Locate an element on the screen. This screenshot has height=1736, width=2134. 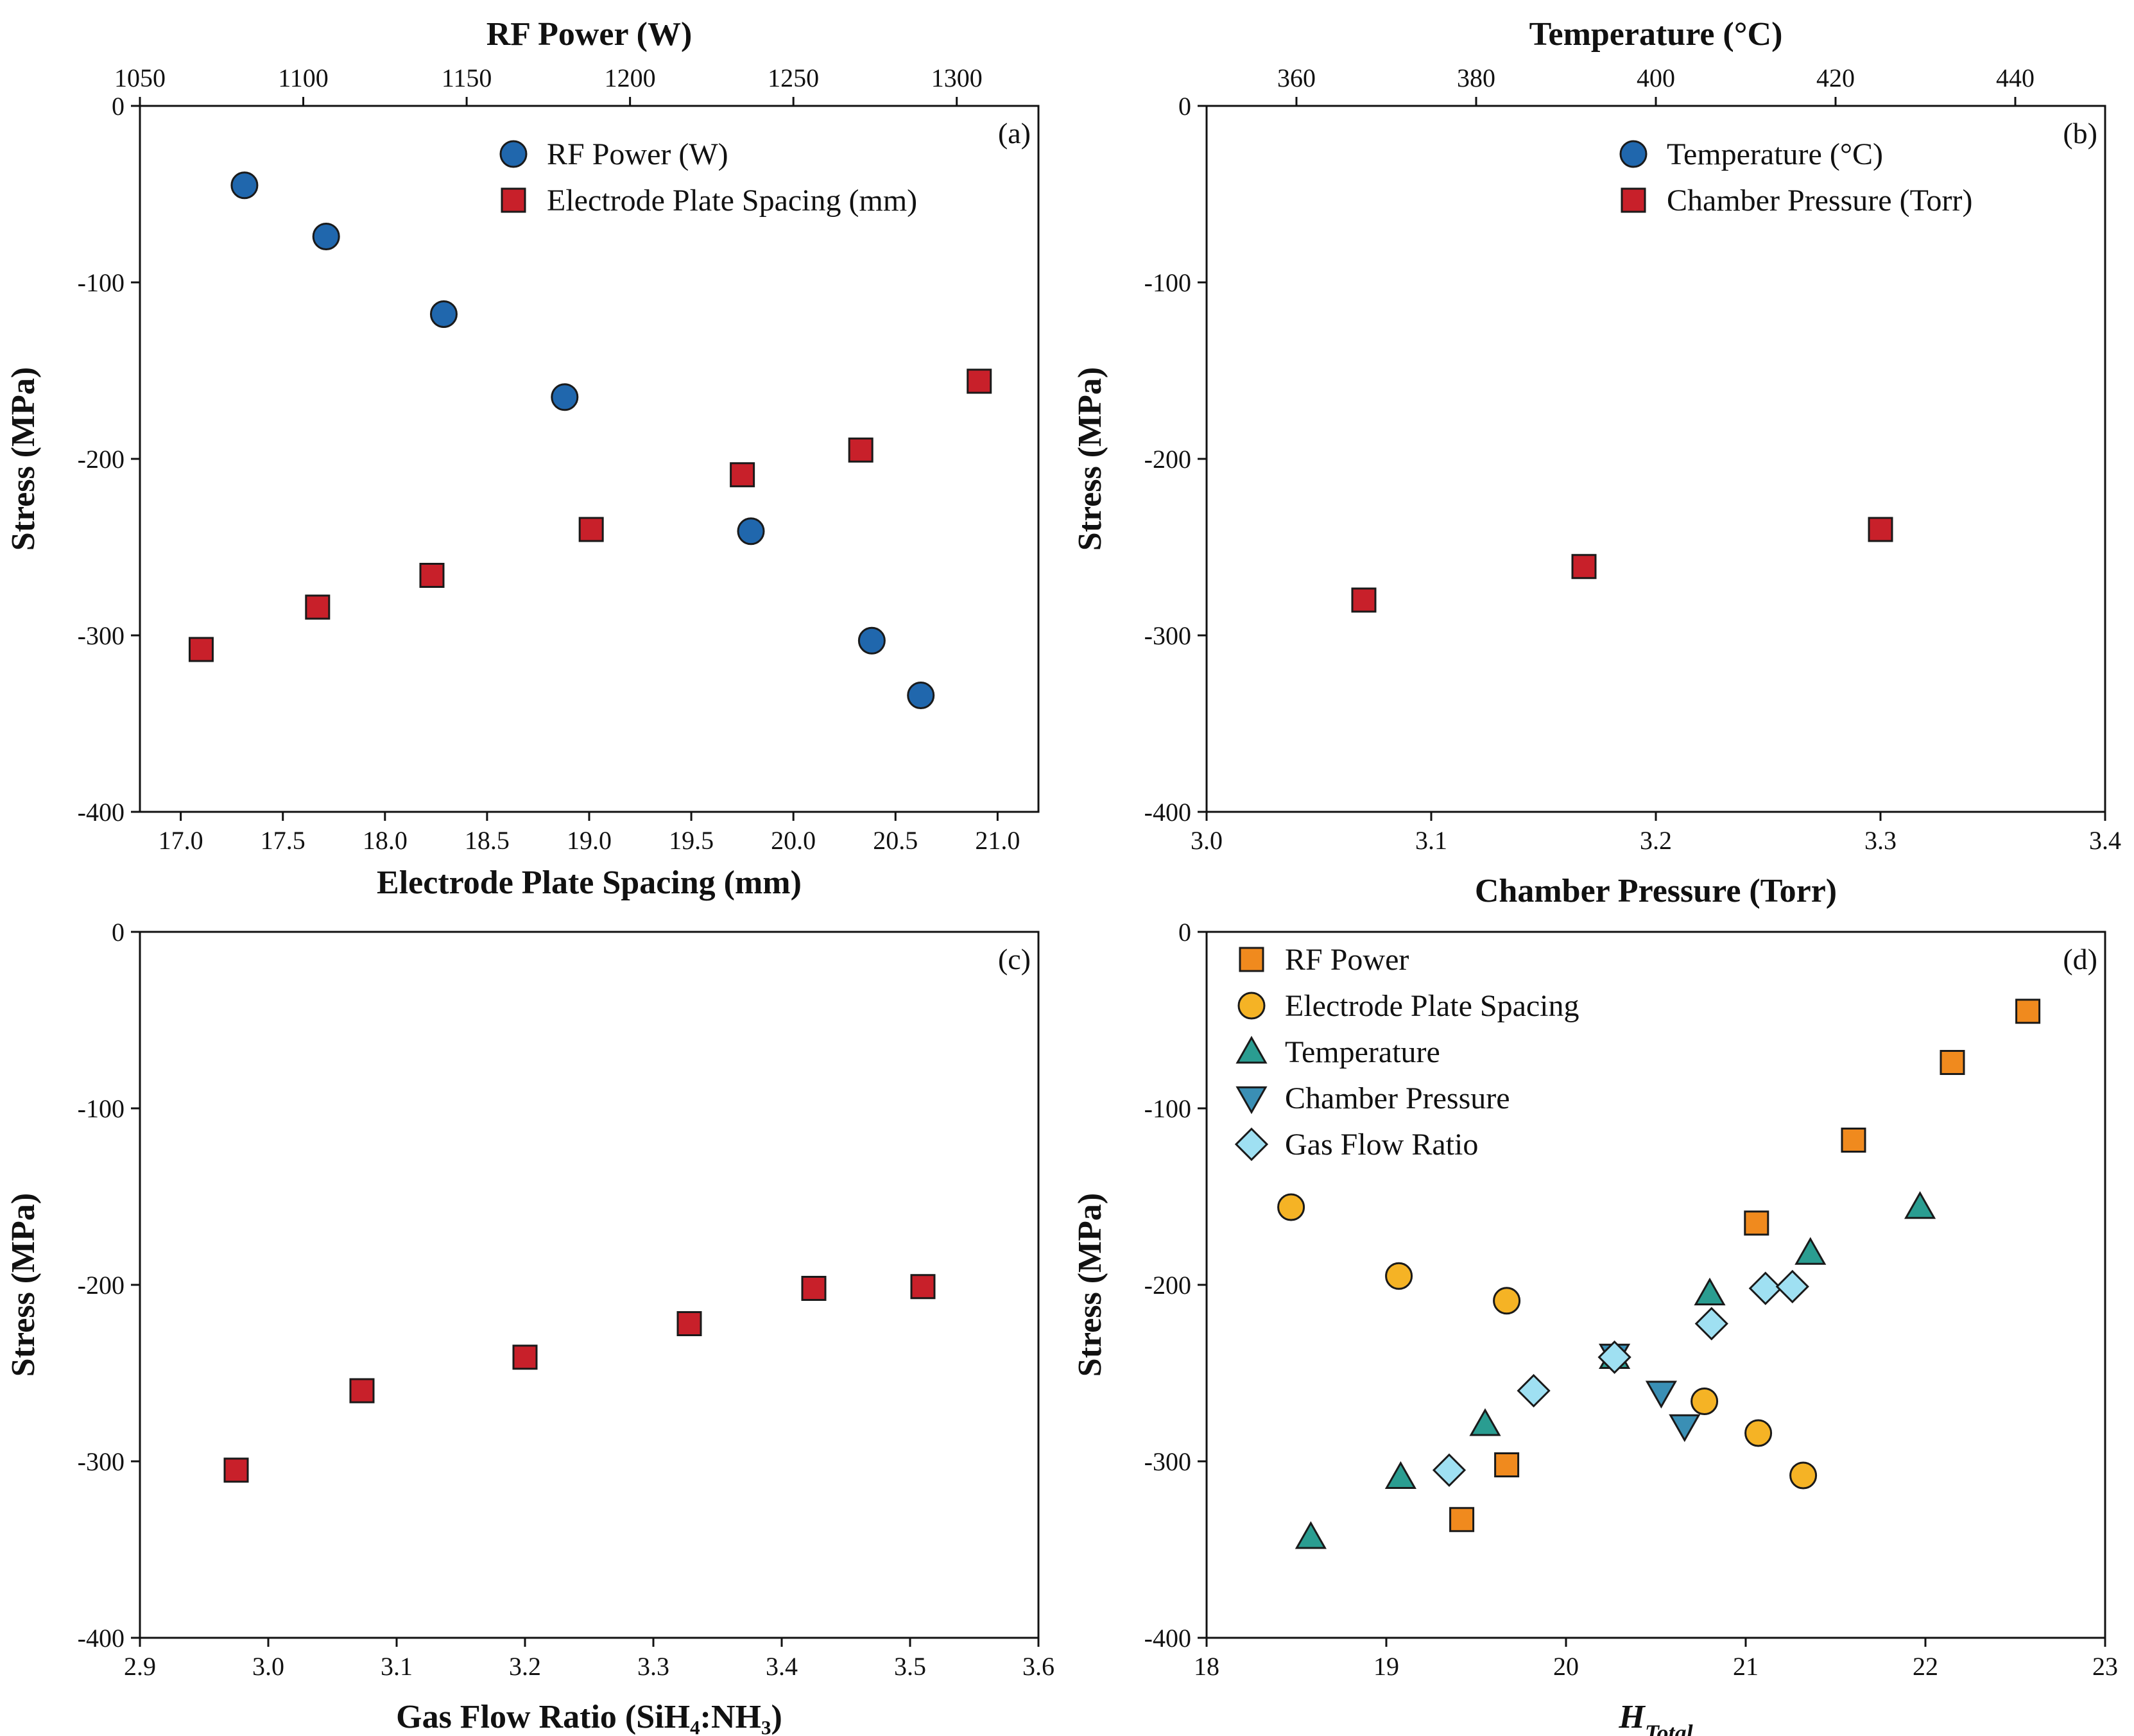
panel-b-y-ticks: 0 -100 -200 -300 -400 is located at coordinates (1175, 459).